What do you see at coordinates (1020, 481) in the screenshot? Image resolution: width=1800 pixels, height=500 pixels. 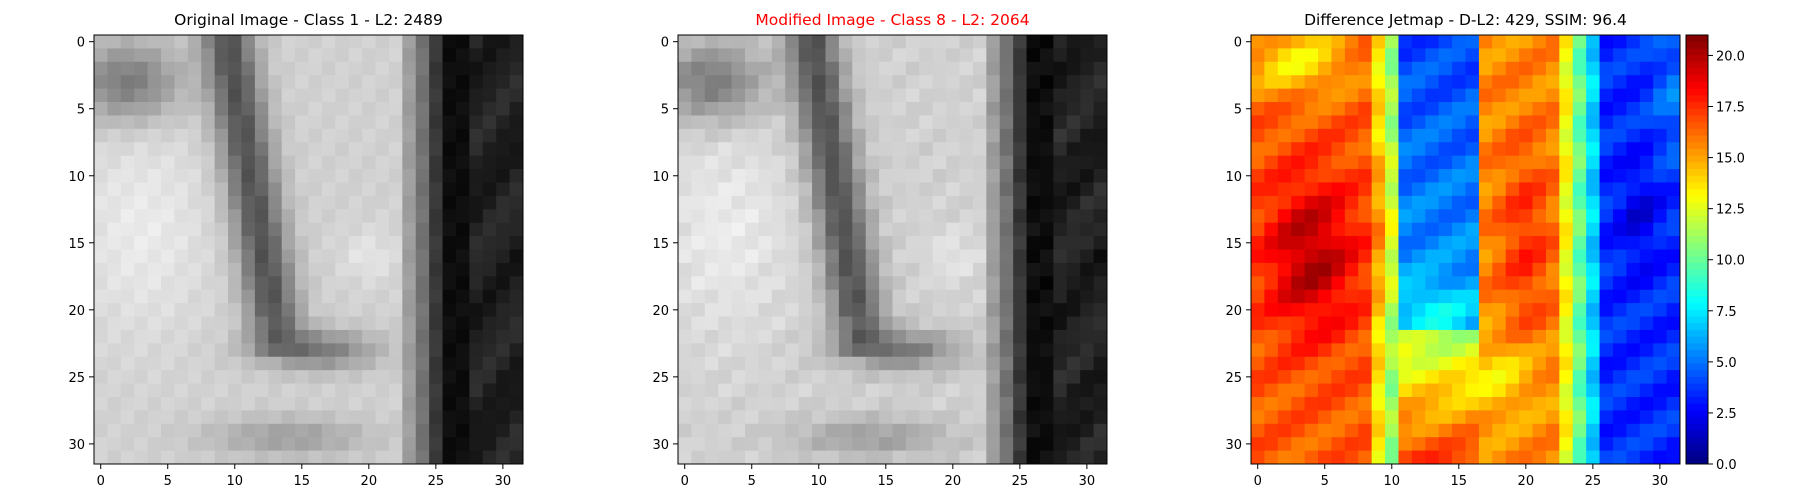 I see `x-tick-label: 25` at bounding box center [1020, 481].